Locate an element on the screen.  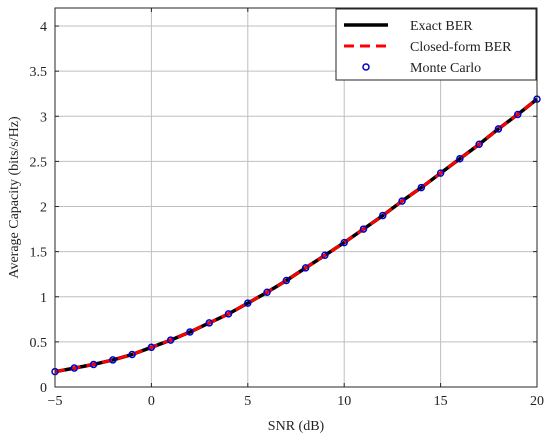
x-tick-label-0: 0 is located at coordinates (151, 401).